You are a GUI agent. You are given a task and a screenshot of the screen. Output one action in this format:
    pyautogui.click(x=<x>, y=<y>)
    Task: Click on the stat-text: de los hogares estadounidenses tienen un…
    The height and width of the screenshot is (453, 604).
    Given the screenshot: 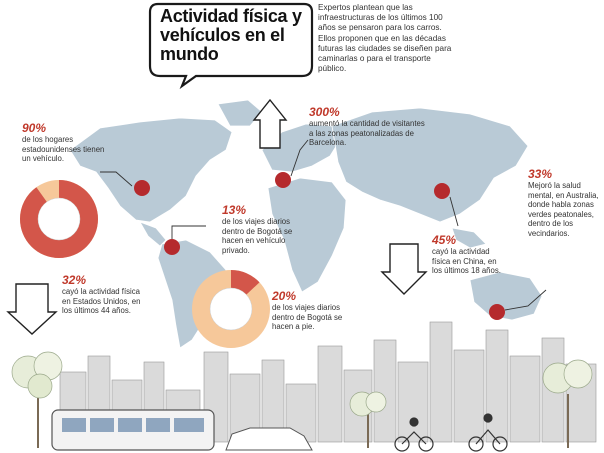 What is the action you would take?
    pyautogui.click(x=63, y=149)
    